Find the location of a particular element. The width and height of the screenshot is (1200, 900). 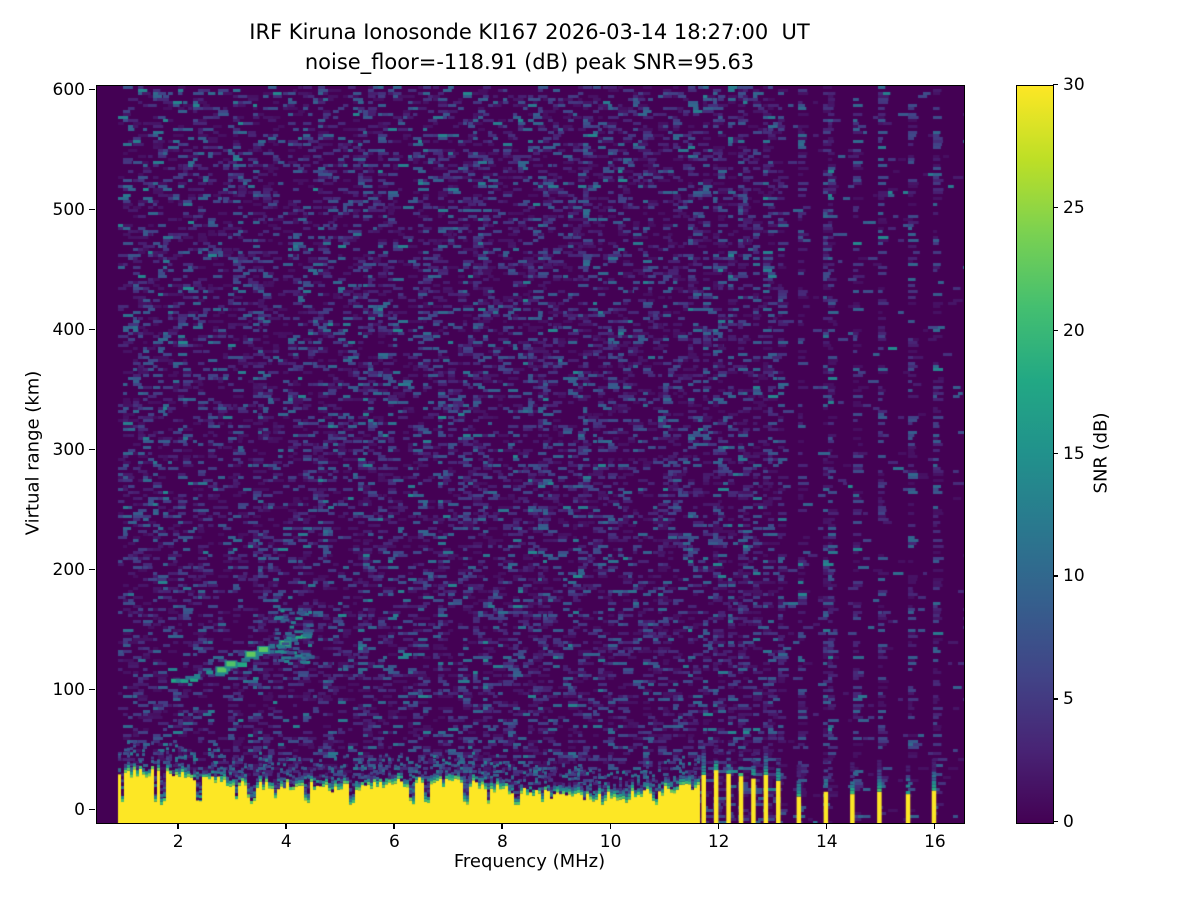

y-tick-label: 600 is located at coordinates (68, 89).